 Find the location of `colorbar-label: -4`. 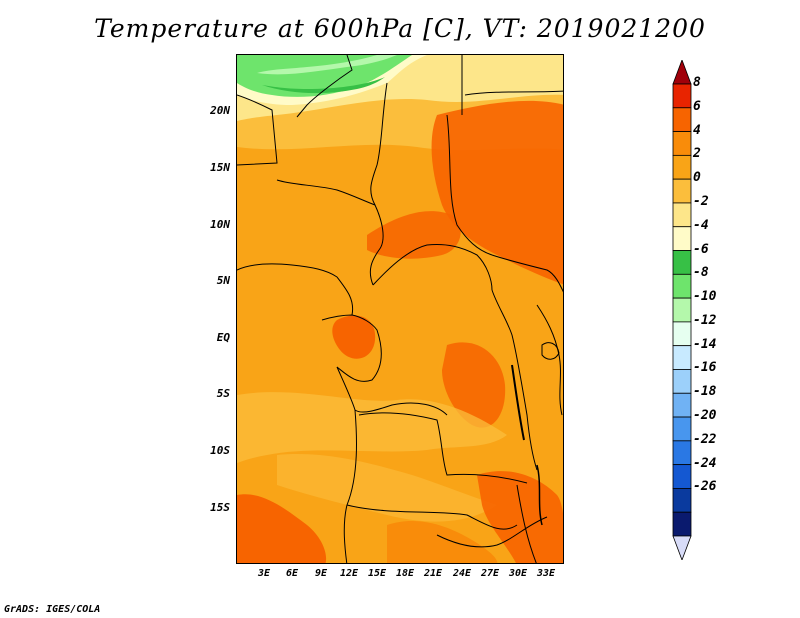

colorbar-label: -4 is located at coordinates (701, 225).